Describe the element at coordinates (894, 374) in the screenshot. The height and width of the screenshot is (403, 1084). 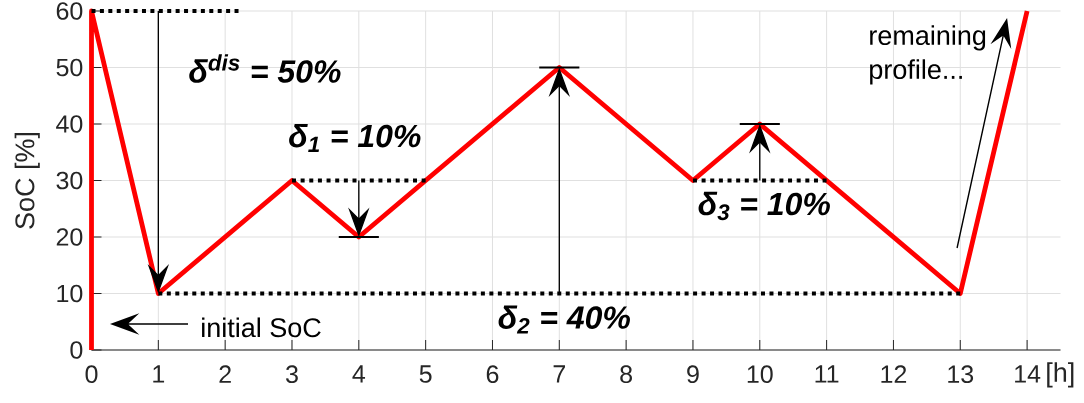
I see `x-tick-label: 12` at that location.